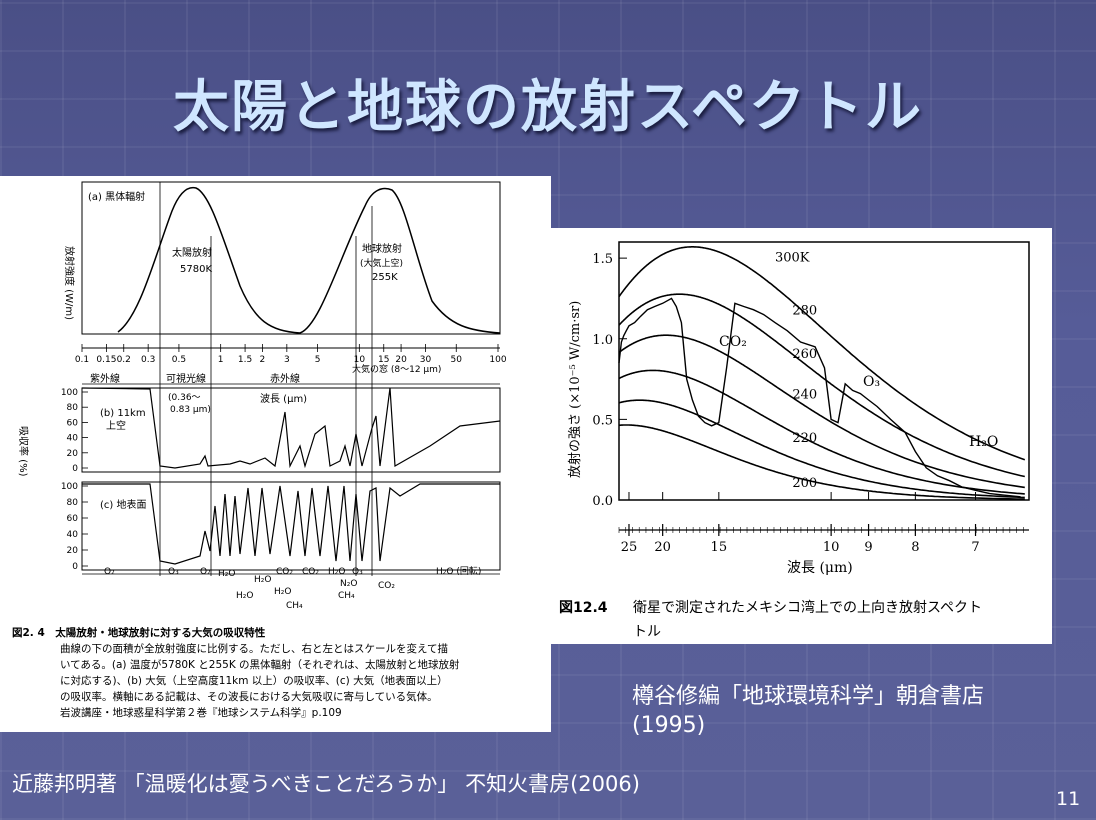 The image size is (1096, 820). What do you see at coordinates (205, 572) in the screenshot?
I see `gas-o2-2: O₂` at bounding box center [205, 572].